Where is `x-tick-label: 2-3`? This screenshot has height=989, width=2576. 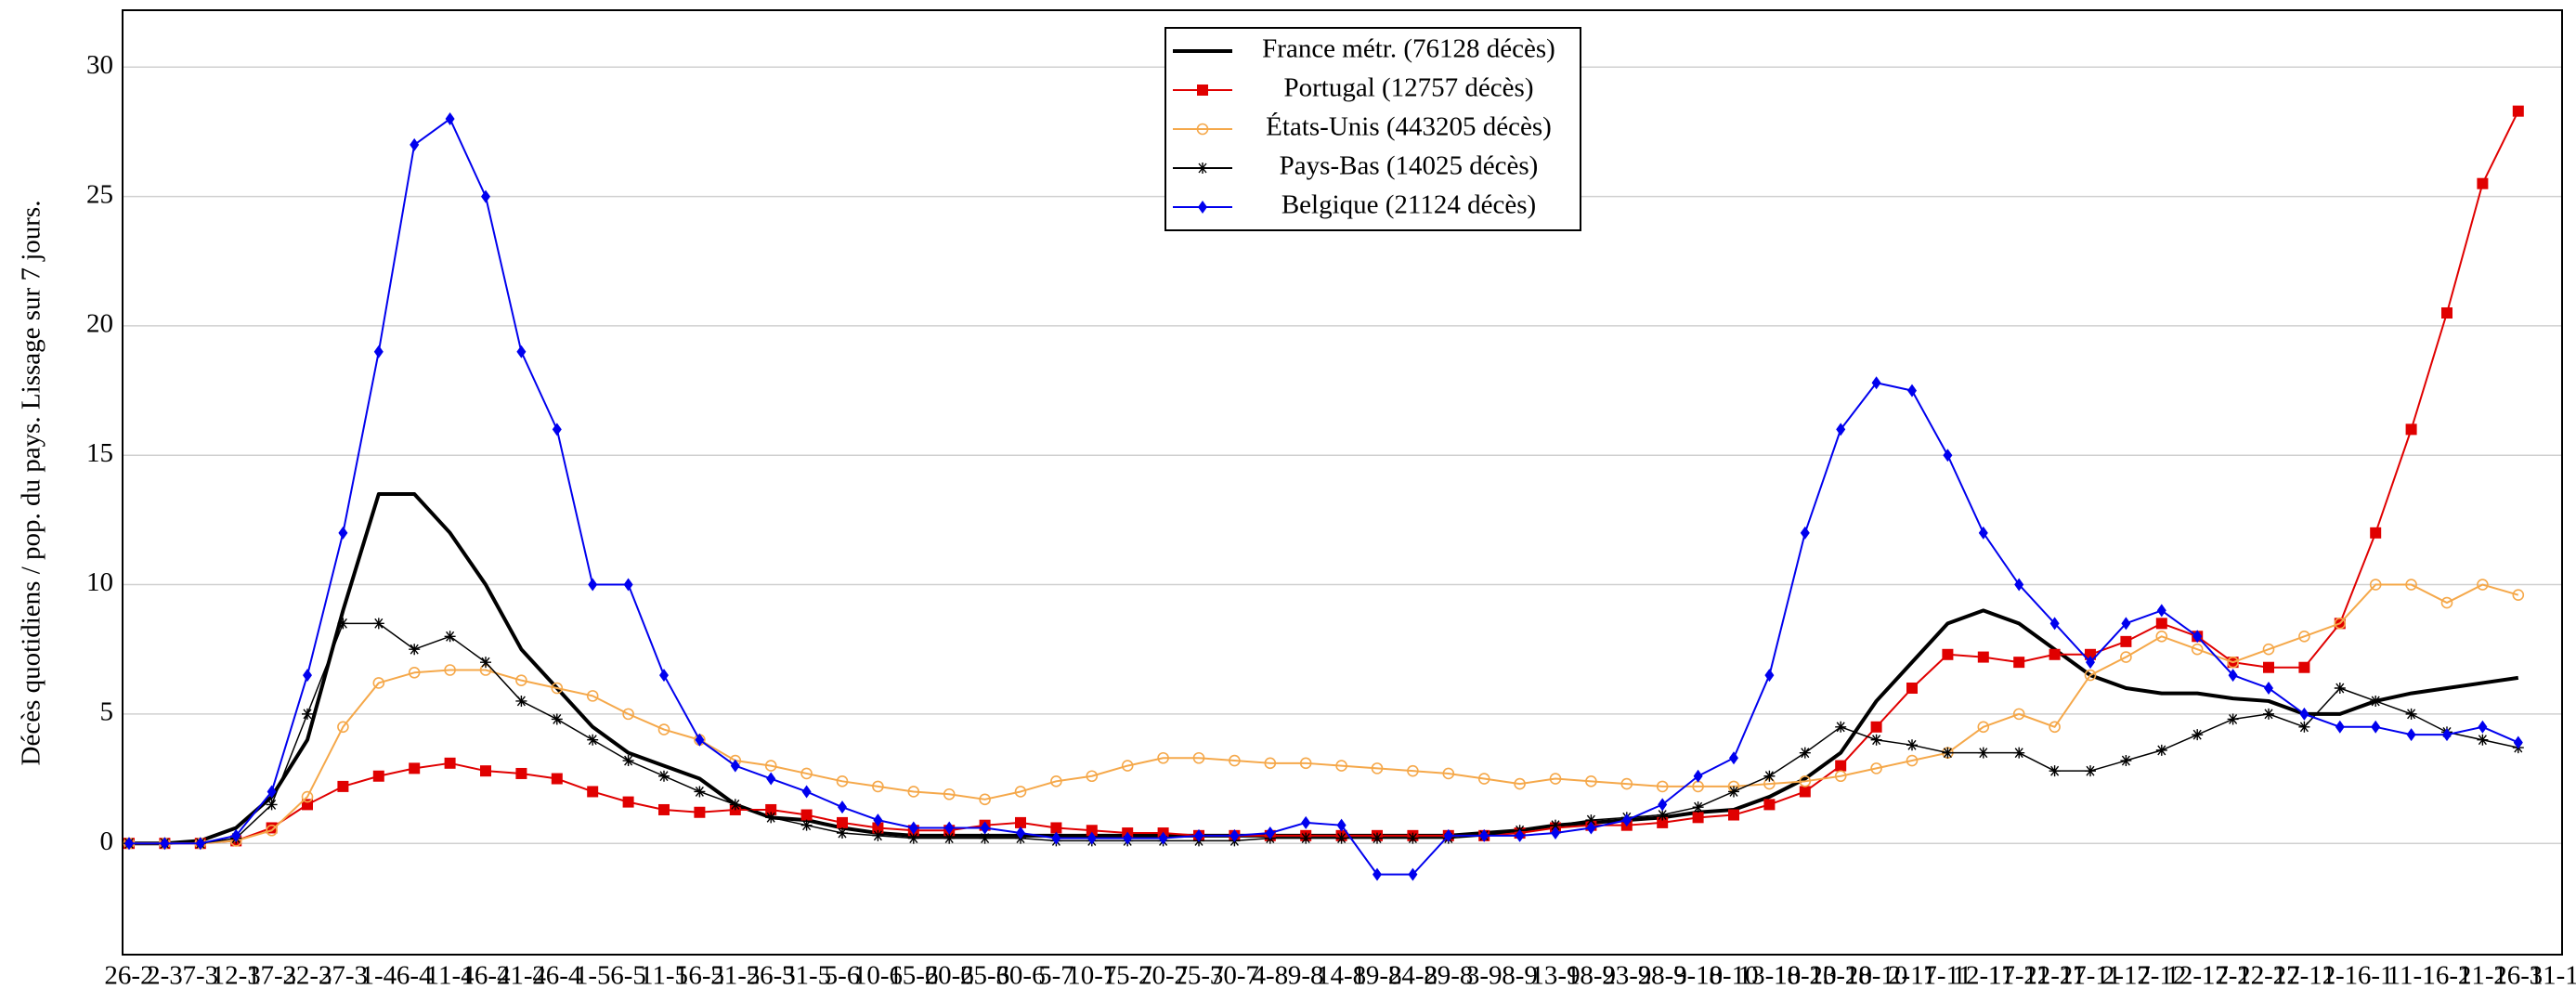
x-tick-label: 2-3 is located at coordinates (165, 975).